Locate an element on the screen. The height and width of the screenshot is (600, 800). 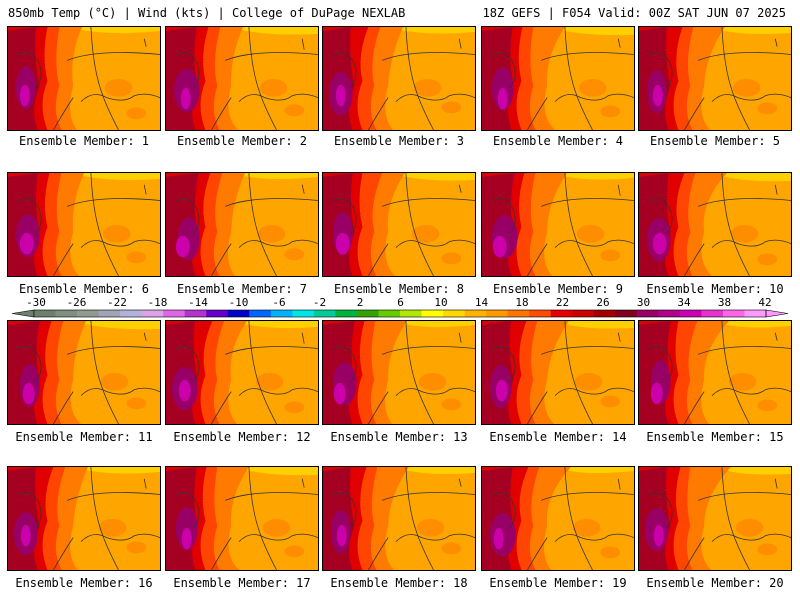
colorbar-tick-label: 10 is located at coordinates (441, 302).